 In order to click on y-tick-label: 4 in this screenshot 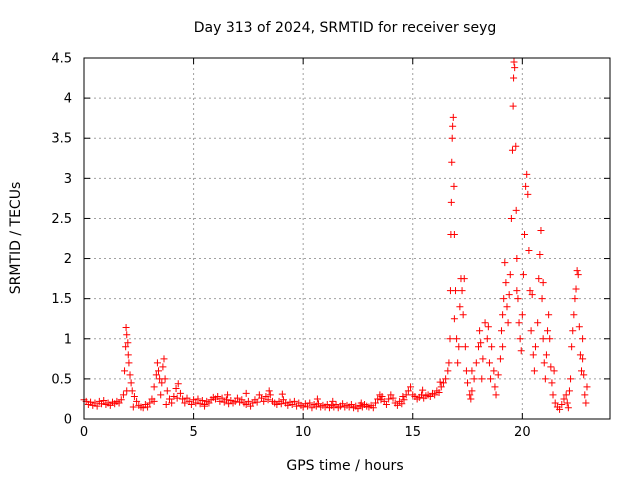, I will do `click(68, 99)`.